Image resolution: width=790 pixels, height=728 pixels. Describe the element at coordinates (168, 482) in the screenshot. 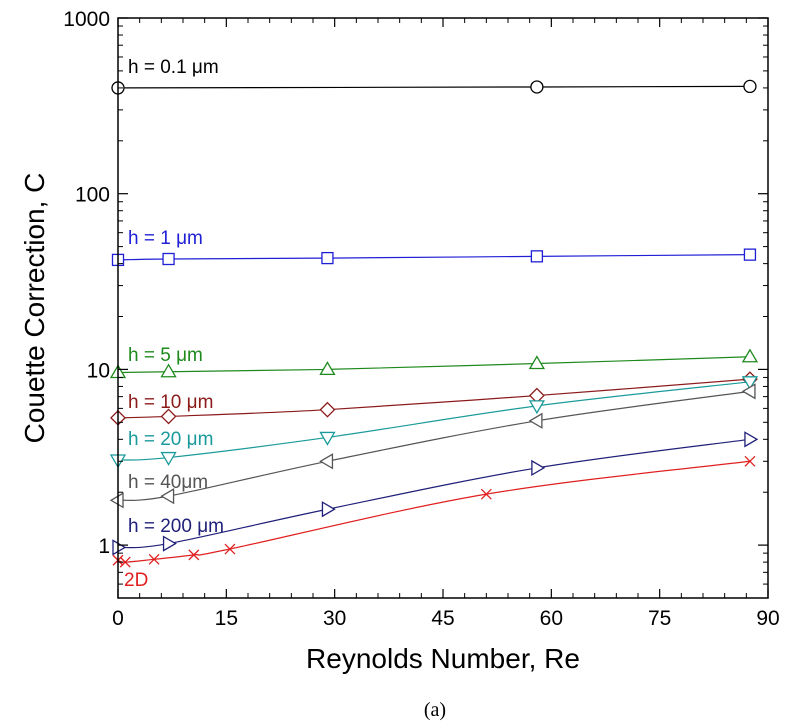

I see `series-label: h = 40μm` at that location.